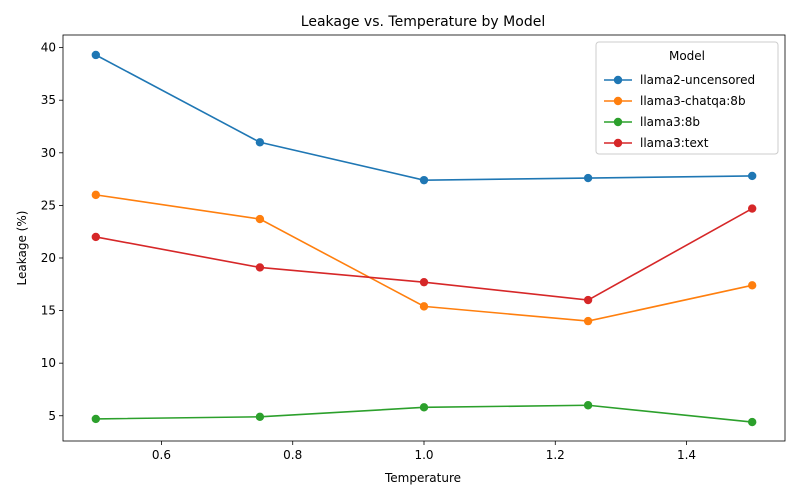 This screenshot has height=500, width=800. I want to click on y-tick-label: 5, so click(52, 416).